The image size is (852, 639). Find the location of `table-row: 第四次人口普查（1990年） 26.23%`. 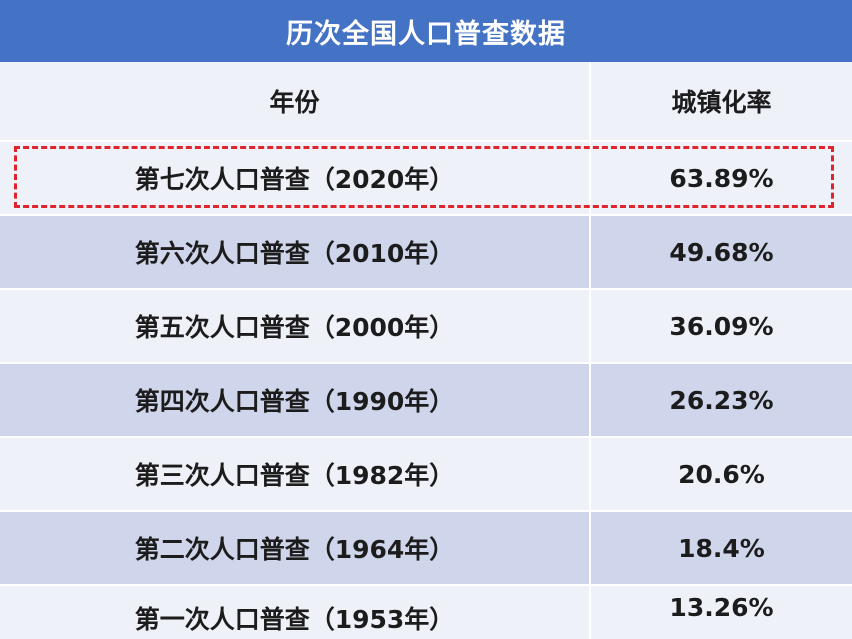

table-row: 第四次人口普查（1990年） 26.23% is located at coordinates (426, 401).